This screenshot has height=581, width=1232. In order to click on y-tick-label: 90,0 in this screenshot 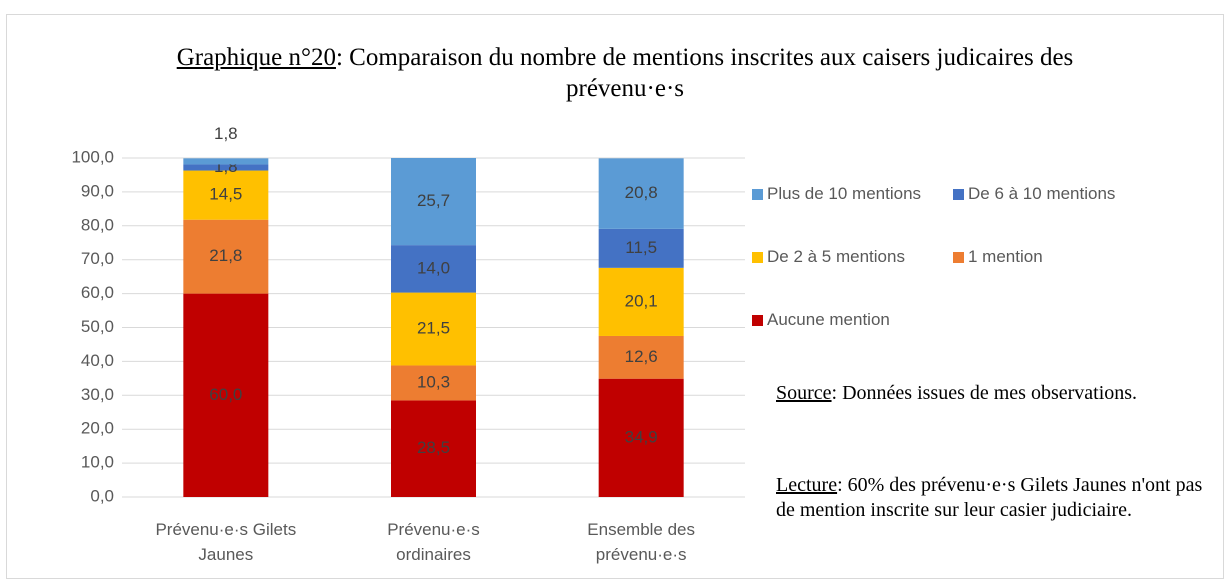, I will do `click(97, 190)`.